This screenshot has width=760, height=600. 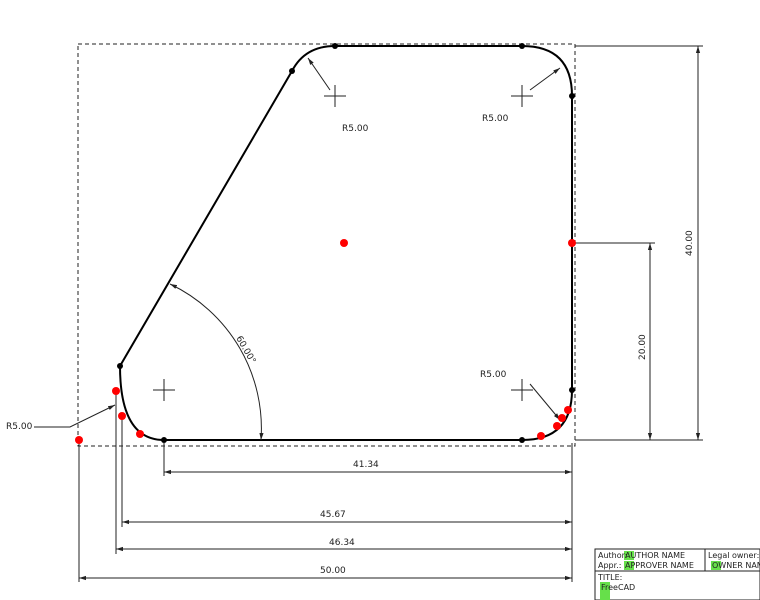 I want to click on dim-label-45: 45.67, so click(x=333, y=515).